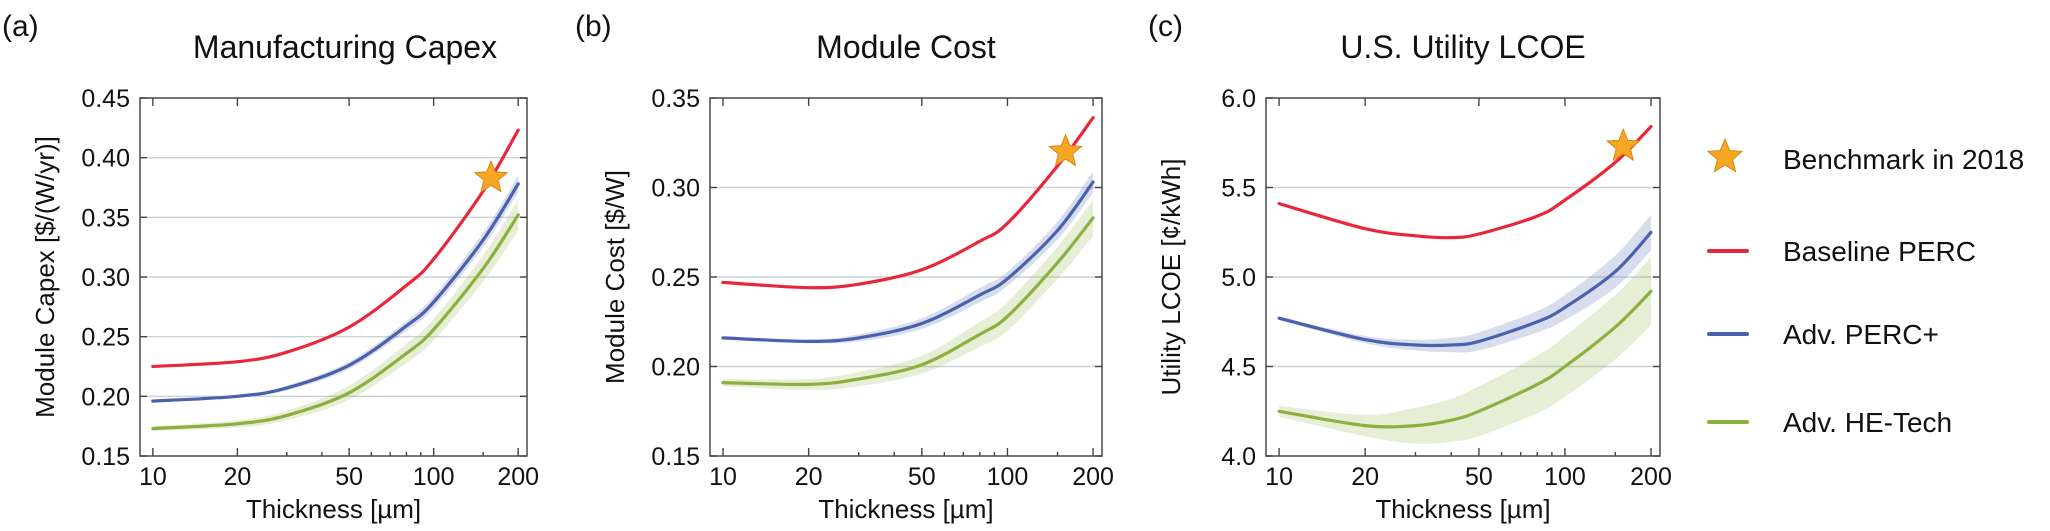 This screenshot has width=2050, height=531. I want to click on y-tick-label: 0.40, so click(105, 159).